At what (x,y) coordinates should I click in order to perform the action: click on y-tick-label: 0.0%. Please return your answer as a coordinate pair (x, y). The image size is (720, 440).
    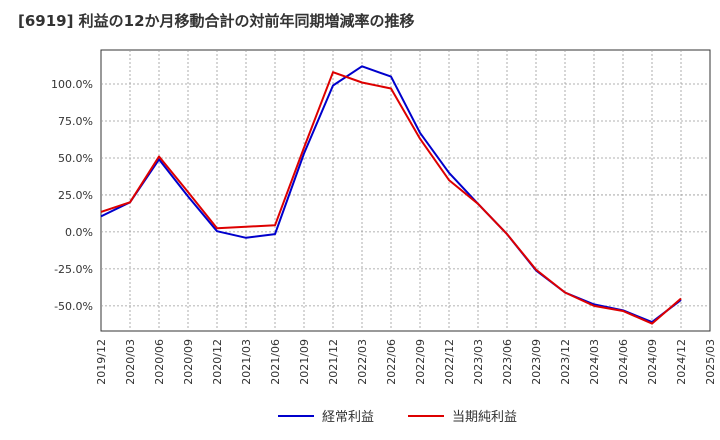
    Looking at the image, I should click on (79, 232).